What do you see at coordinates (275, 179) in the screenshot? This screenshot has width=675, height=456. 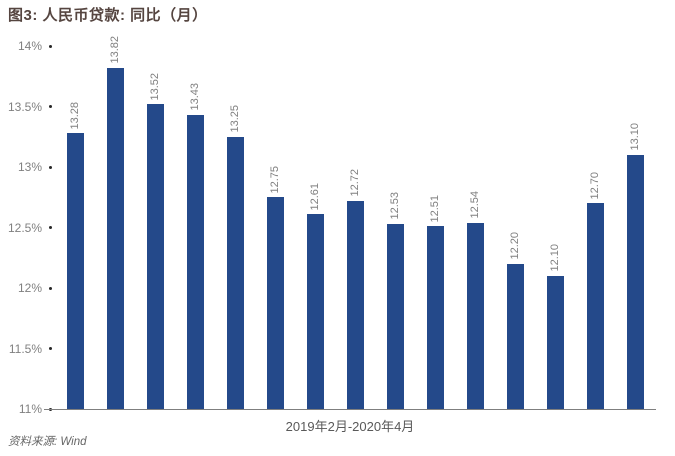 I see `bar-value-label: 12.75` at bounding box center [275, 179].